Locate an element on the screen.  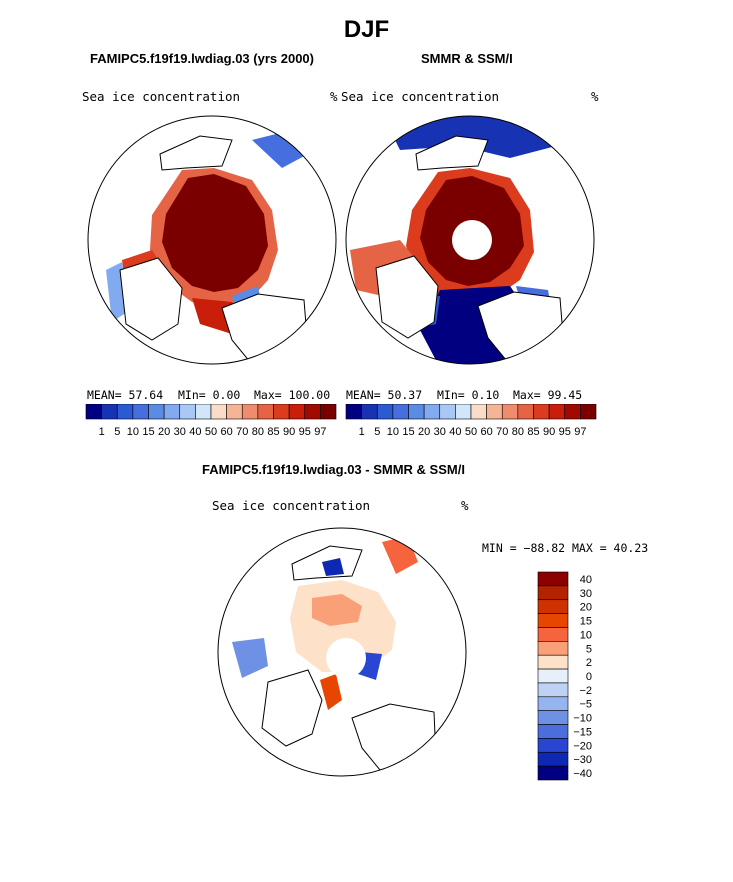
panel1-colorbar-tick-label: 30 is located at coordinates (180, 432).